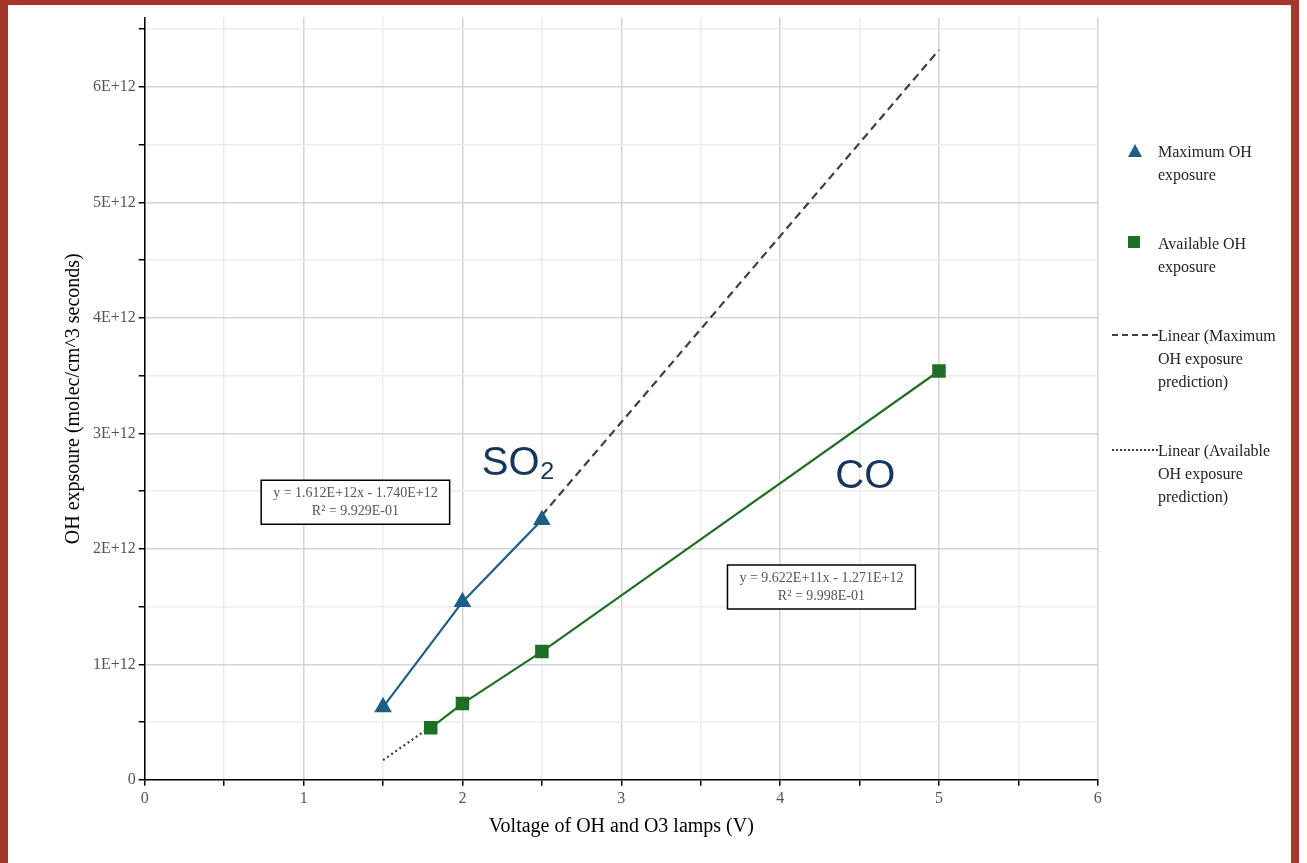  What do you see at coordinates (1203, 256) in the screenshot?
I see `legend-label: Available OH exposure` at bounding box center [1203, 256].